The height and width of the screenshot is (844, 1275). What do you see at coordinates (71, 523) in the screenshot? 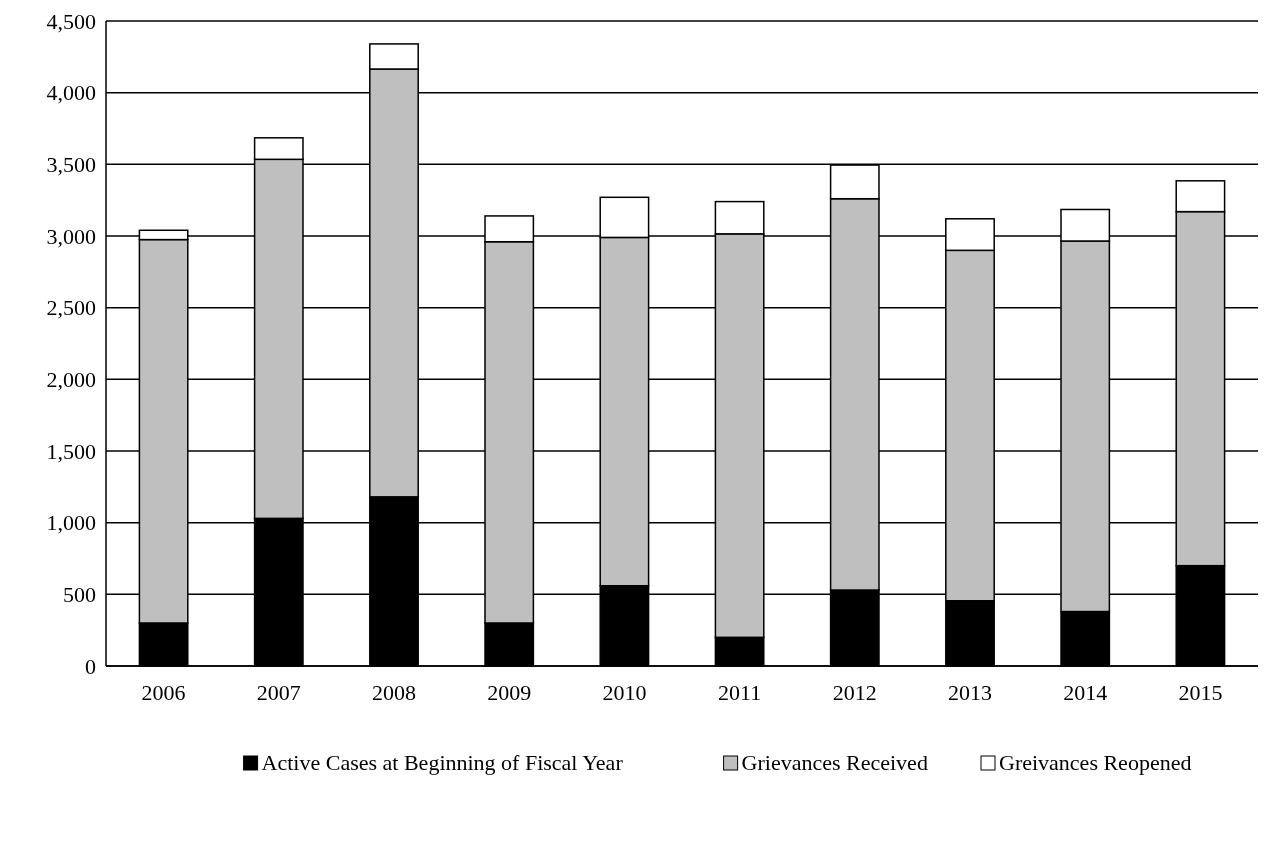
I see `y-tick-label: 1,000` at bounding box center [71, 523].